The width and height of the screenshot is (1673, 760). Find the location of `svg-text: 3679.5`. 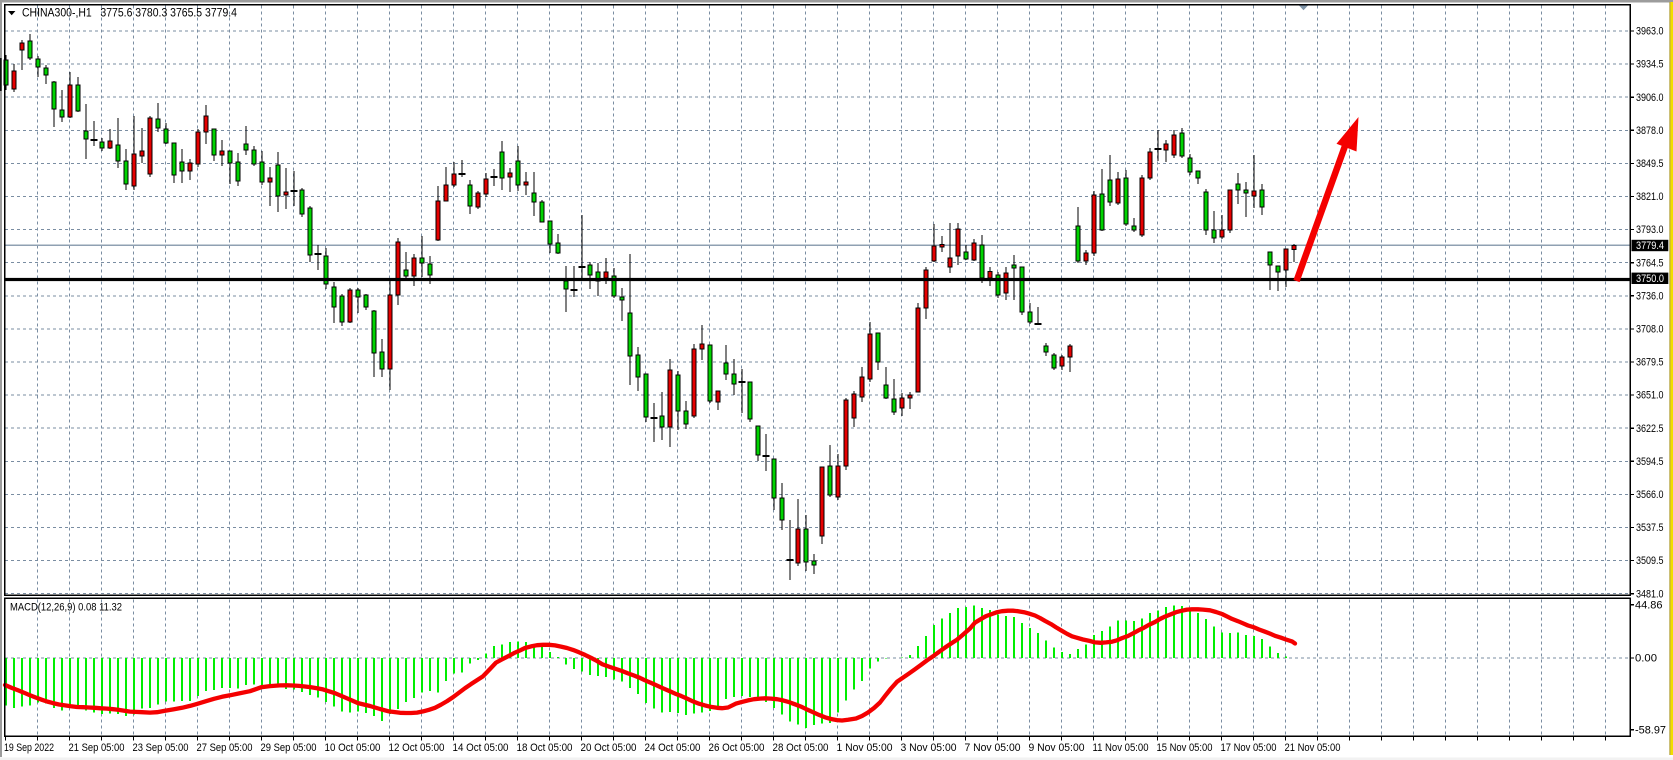

svg-text: 3679.5 is located at coordinates (1650, 363).